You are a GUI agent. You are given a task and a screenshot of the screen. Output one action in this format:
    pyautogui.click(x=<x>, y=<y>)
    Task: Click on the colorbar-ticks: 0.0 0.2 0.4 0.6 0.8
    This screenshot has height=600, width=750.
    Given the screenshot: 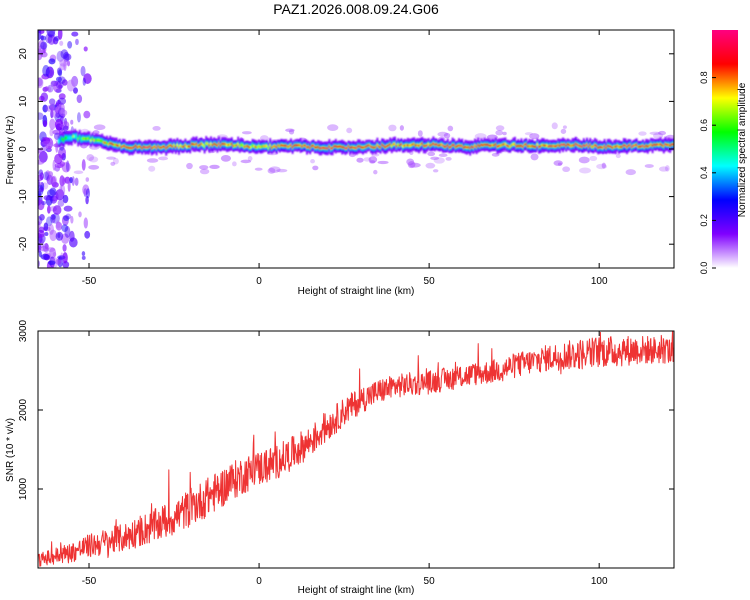 What is the action you would take?
    pyautogui.click(x=707, y=172)
    